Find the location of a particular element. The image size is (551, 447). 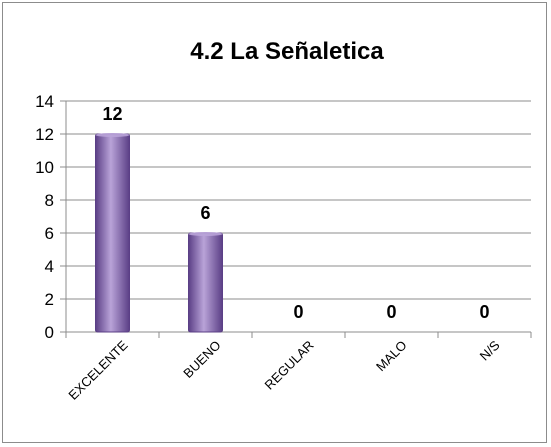

x-label-regular: REGULAR is located at coordinates (289, 365).